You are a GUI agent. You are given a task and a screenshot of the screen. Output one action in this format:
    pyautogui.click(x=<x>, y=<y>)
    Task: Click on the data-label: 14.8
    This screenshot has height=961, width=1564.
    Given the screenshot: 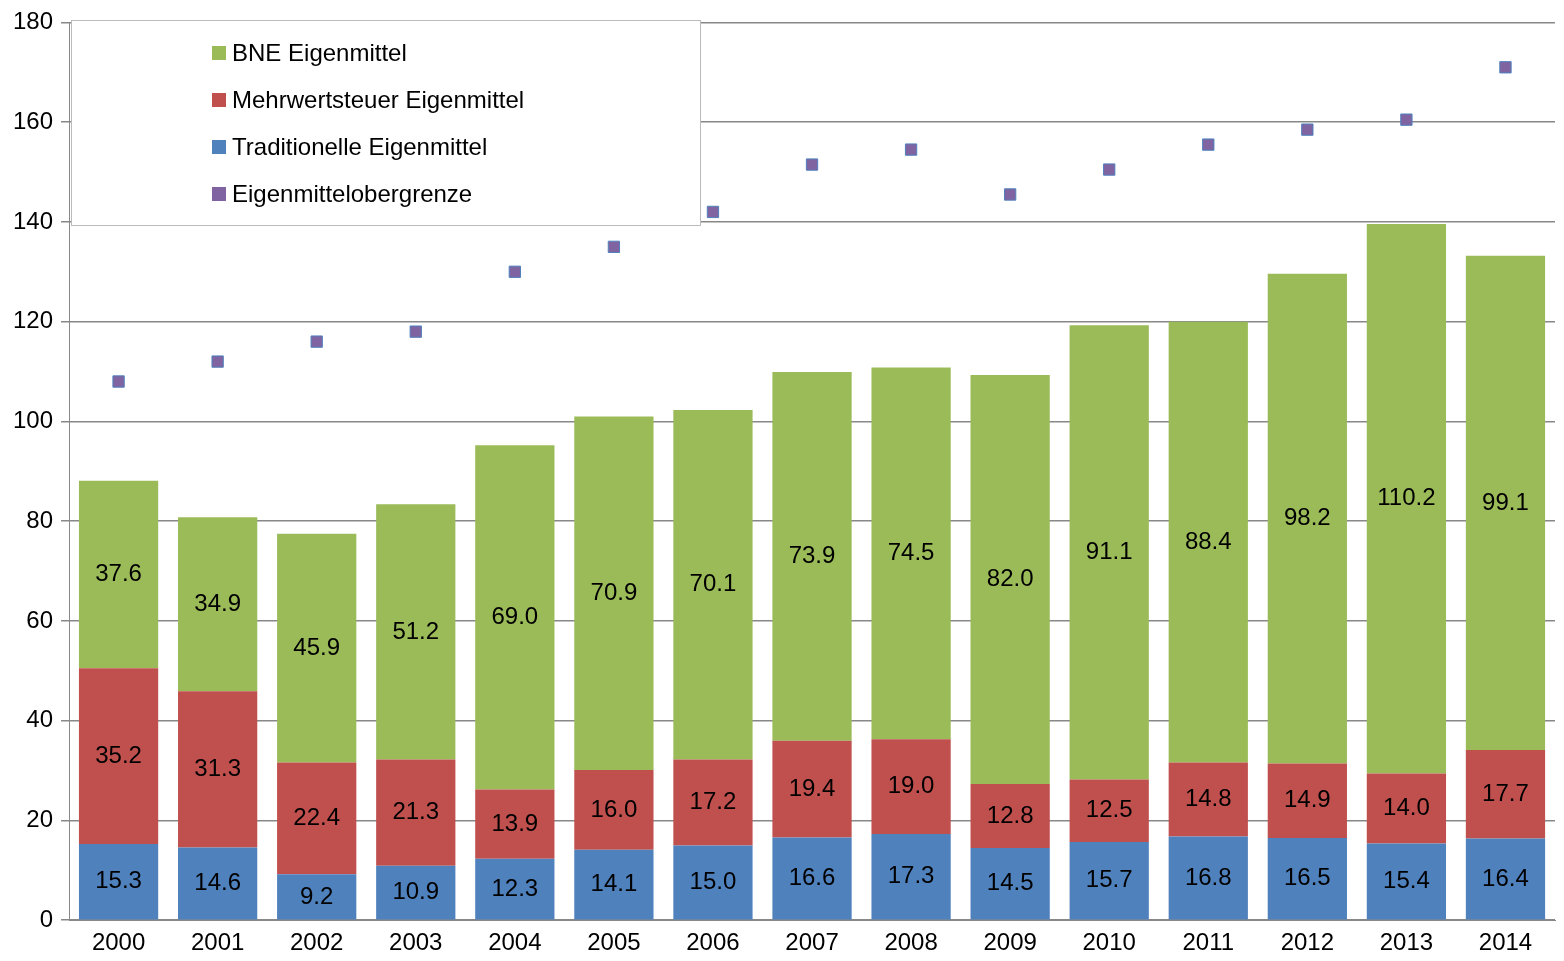 What is the action you would take?
    pyautogui.click(x=1208, y=798)
    